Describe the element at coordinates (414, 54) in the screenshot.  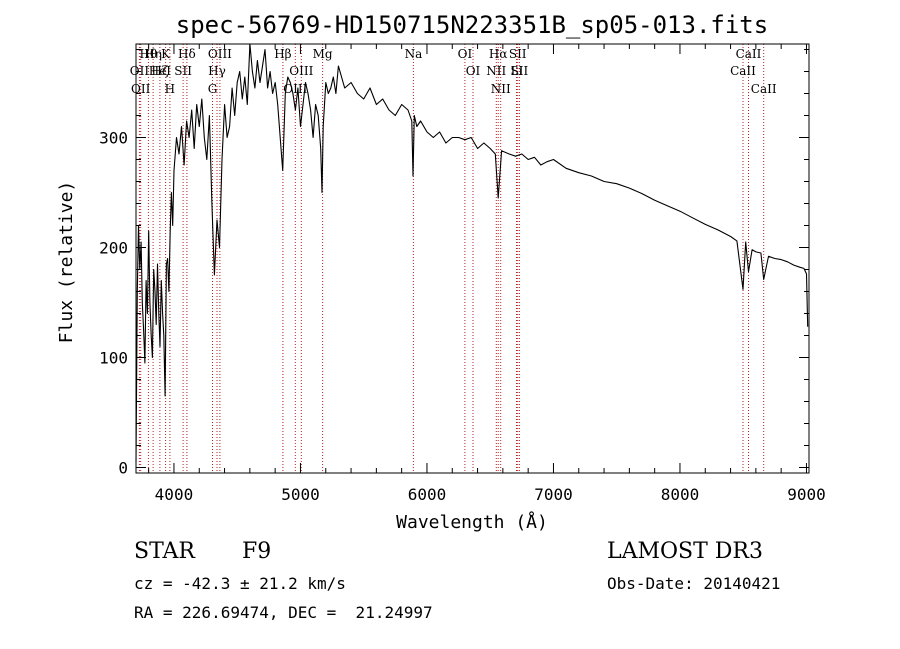
I see `line-label: Na` at that location.